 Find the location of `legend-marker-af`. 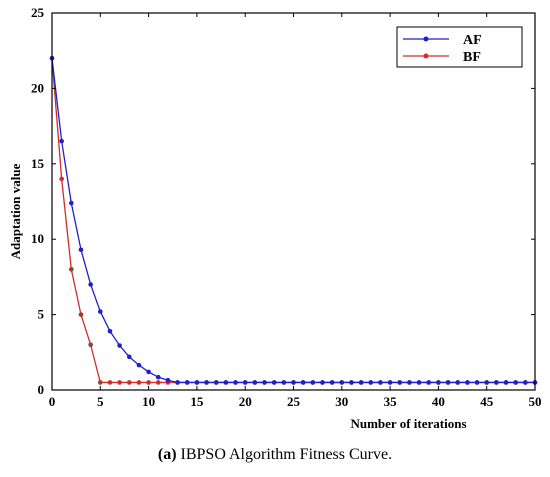

legend-marker-af is located at coordinates (426, 39).